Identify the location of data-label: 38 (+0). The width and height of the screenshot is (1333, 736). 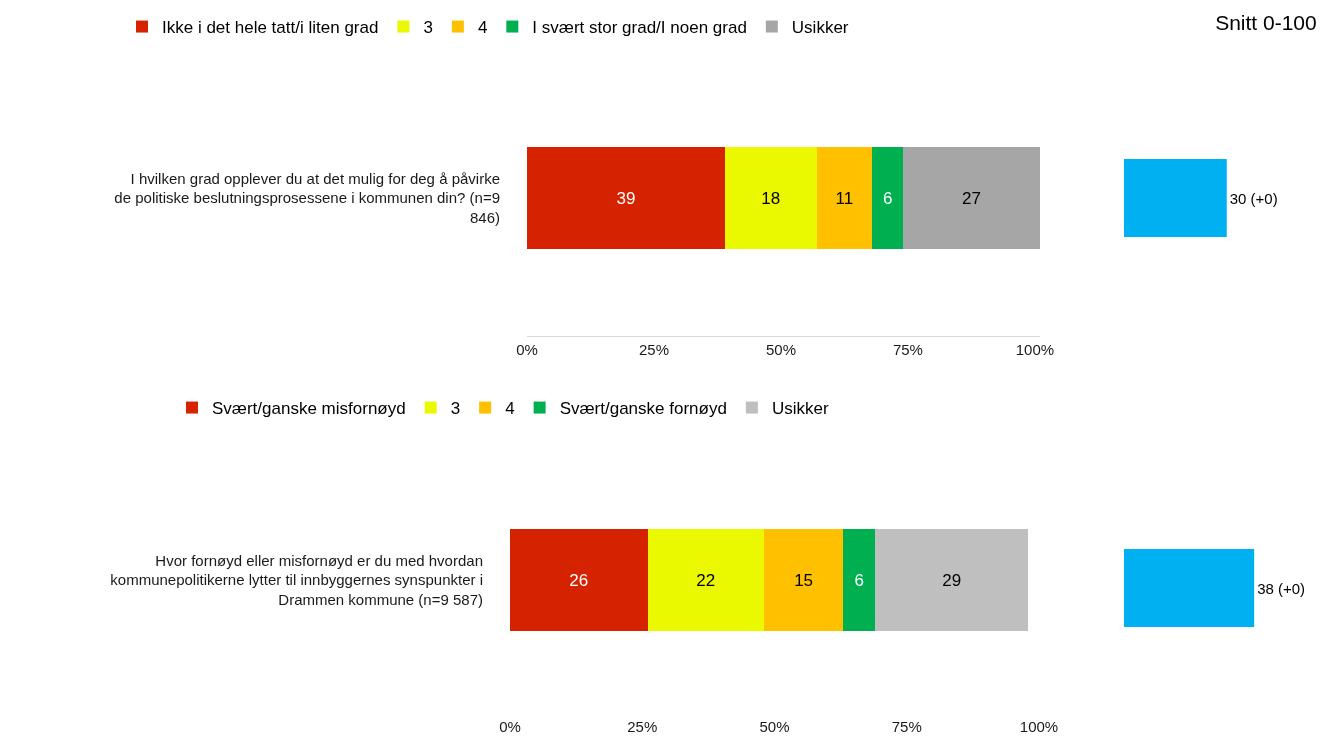
(1281, 588).